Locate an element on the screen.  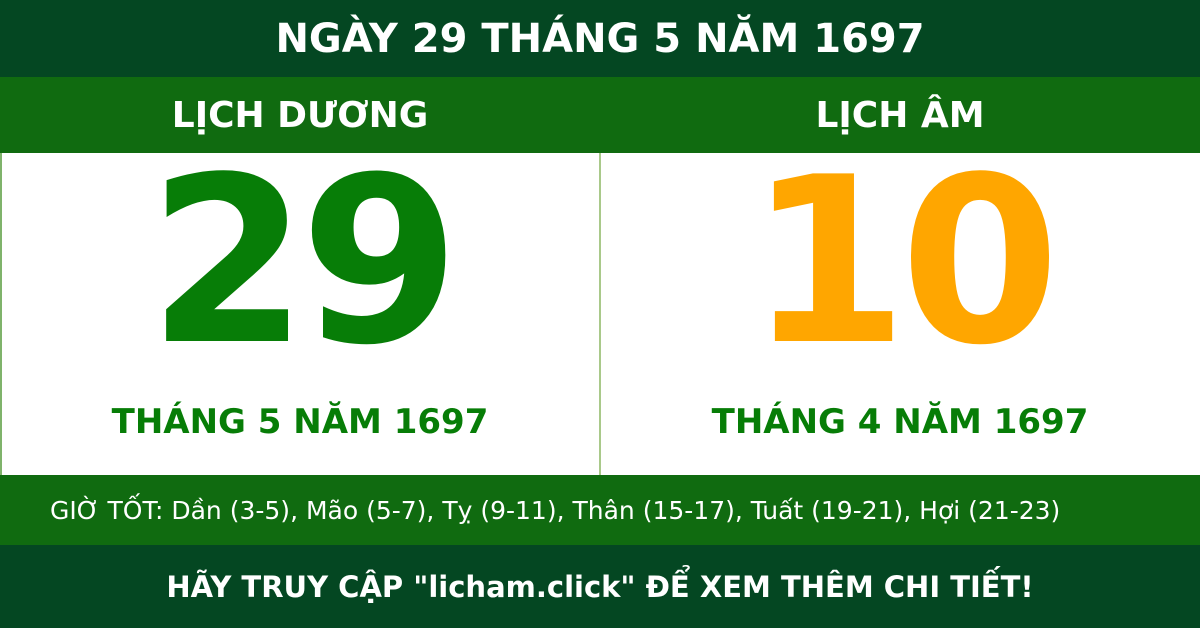
page-title: NGÀY 29 THÁNG 5 NĂM 1697 is located at coordinates (600, 38).